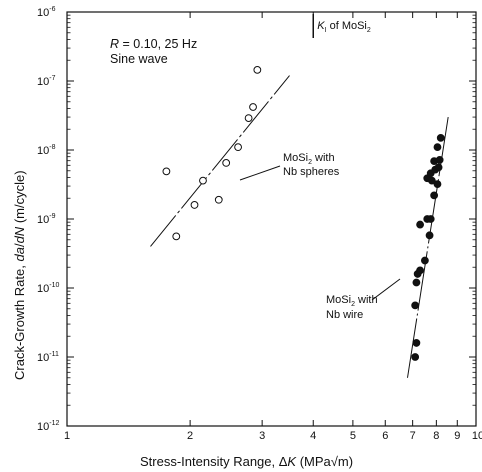 The image size is (482, 472). What do you see at coordinates (353, 436) in the screenshot?
I see `x-tick-label: 5` at bounding box center [353, 436].